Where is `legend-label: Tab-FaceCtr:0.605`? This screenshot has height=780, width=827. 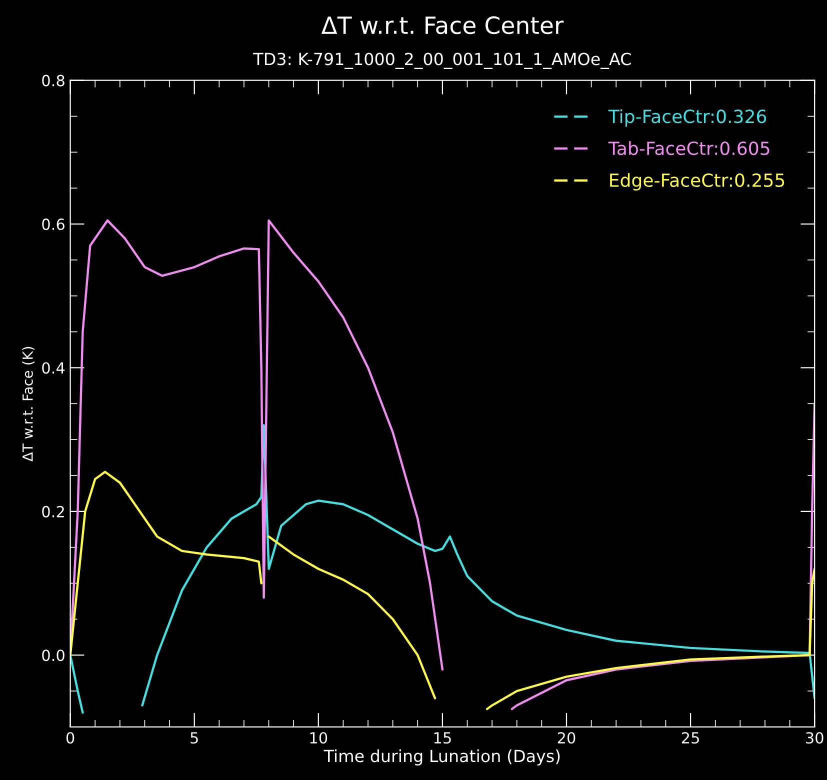
legend-label: Tab-FaceCtr:0.605 is located at coordinates (689, 148).